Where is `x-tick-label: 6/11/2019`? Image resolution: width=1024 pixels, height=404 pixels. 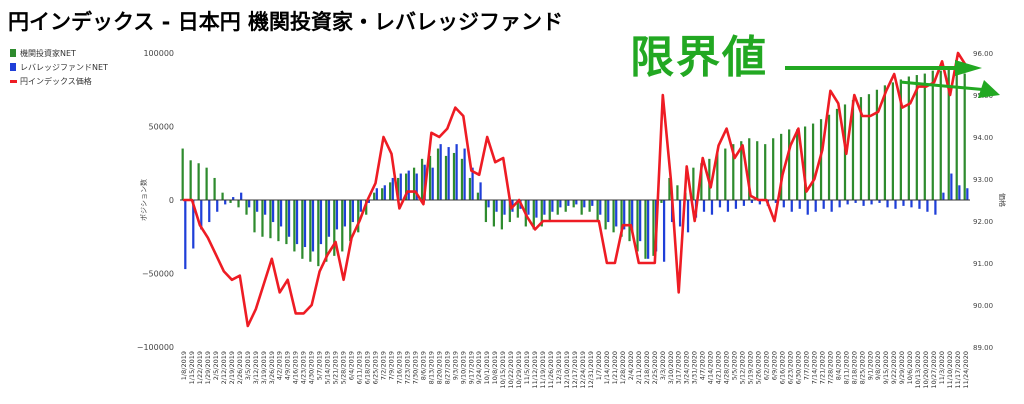 x-tick-label: 6/11/2019 is located at coordinates (360, 367).